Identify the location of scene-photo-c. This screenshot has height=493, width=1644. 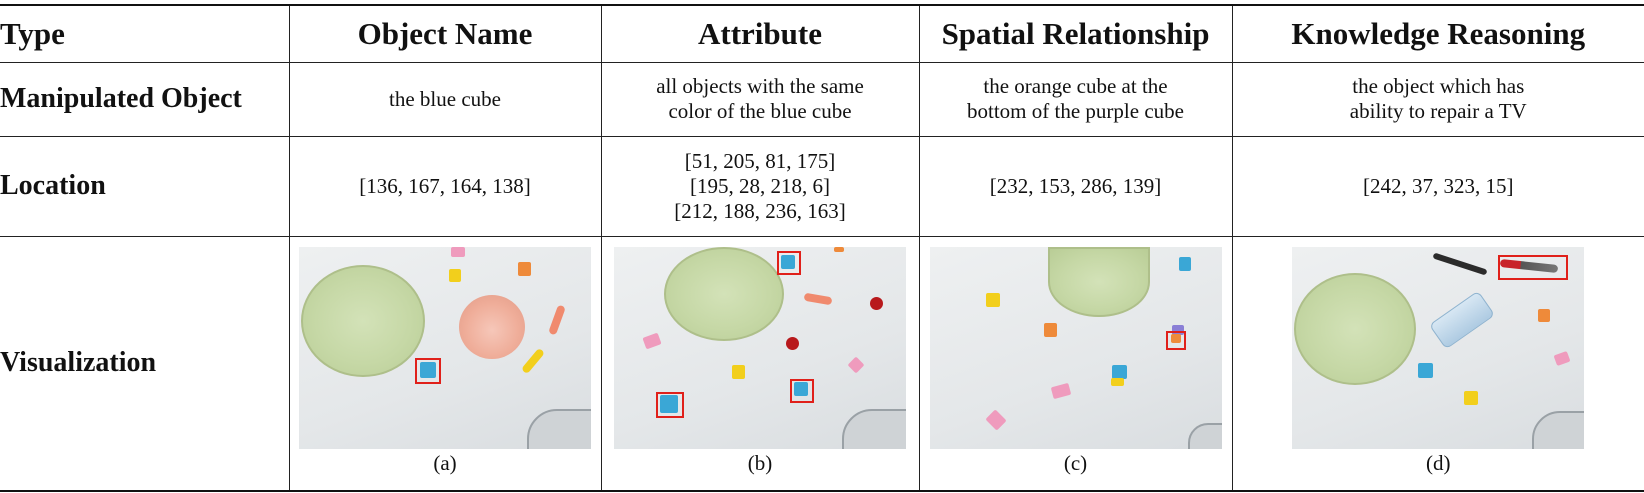
(1075, 347).